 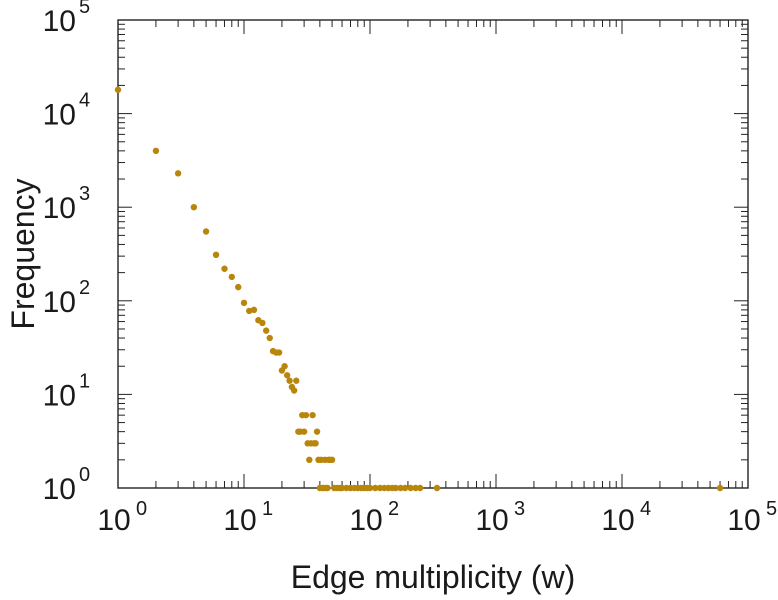 What do you see at coordinates (433, 577) in the screenshot?
I see `x-axis-title: Edge multiplicity (w)` at bounding box center [433, 577].